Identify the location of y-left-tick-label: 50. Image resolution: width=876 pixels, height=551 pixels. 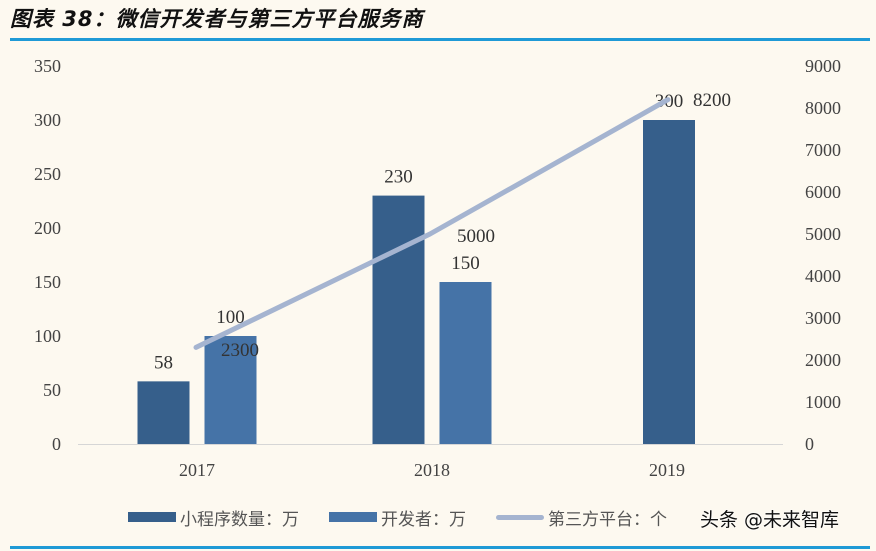
(52, 390).